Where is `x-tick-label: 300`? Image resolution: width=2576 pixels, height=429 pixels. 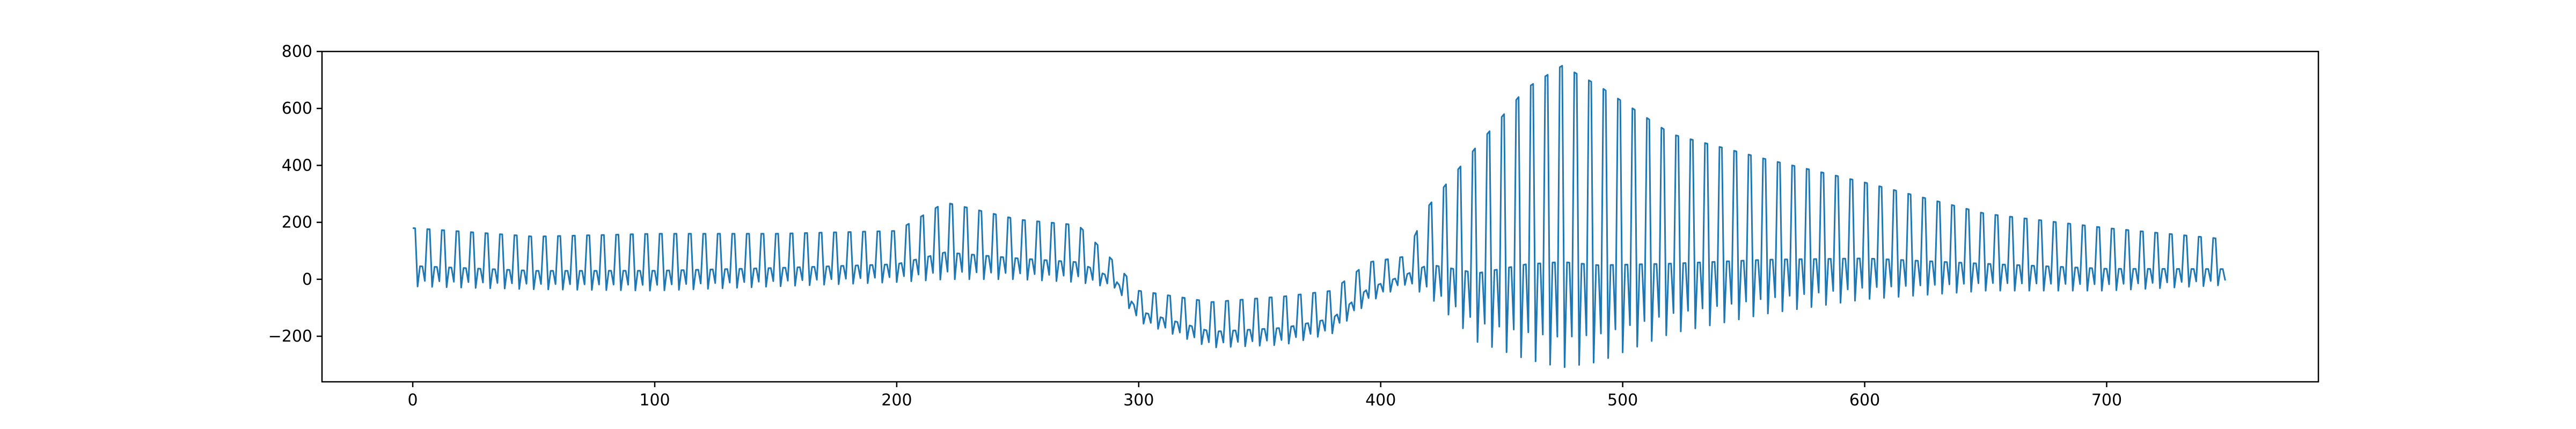 x-tick-label: 300 is located at coordinates (1138, 400).